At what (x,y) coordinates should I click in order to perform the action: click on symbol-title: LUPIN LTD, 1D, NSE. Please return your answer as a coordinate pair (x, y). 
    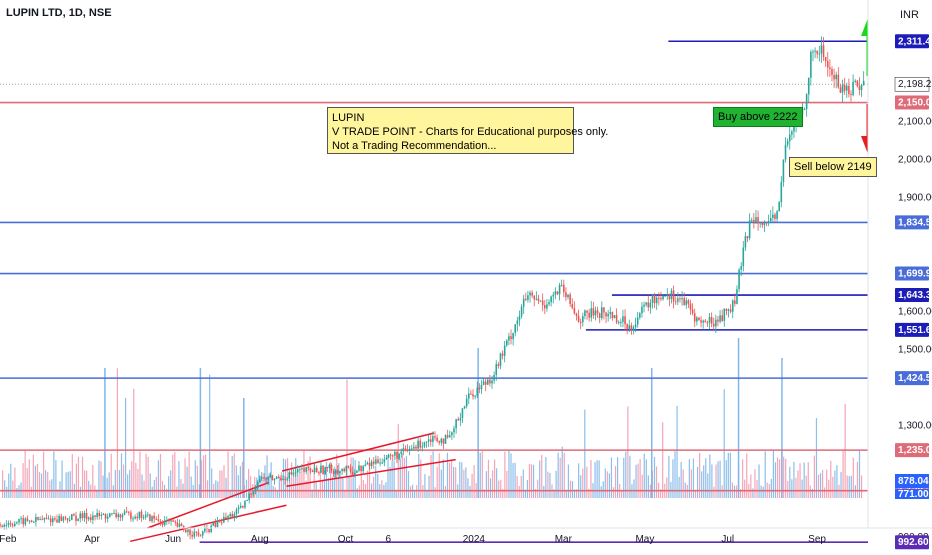
    Looking at the image, I should click on (59, 13).